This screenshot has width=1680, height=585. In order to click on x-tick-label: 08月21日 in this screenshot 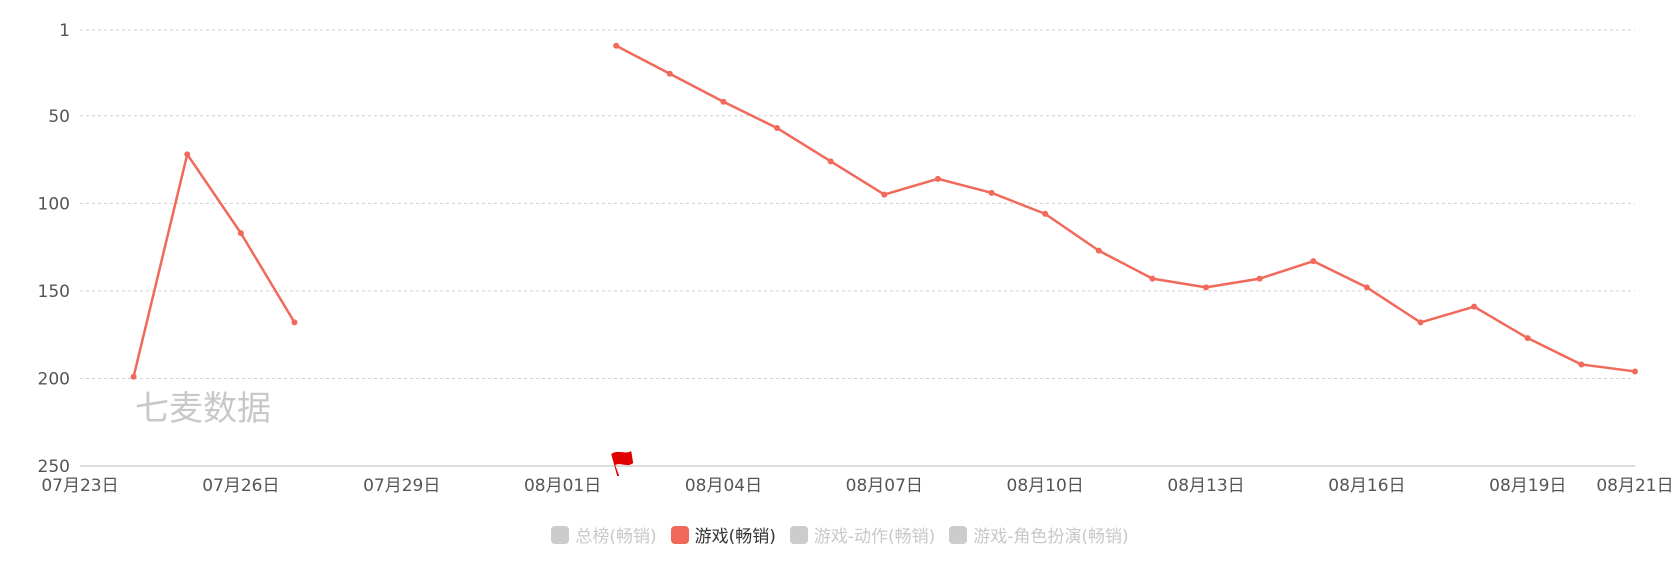, I will do `click(1634, 486)`.